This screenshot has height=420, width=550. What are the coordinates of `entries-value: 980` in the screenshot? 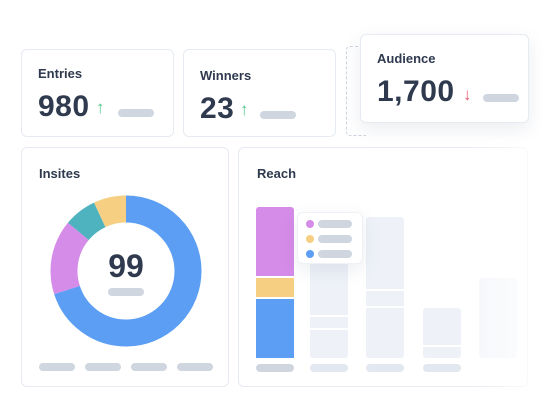 It's located at (64, 106).